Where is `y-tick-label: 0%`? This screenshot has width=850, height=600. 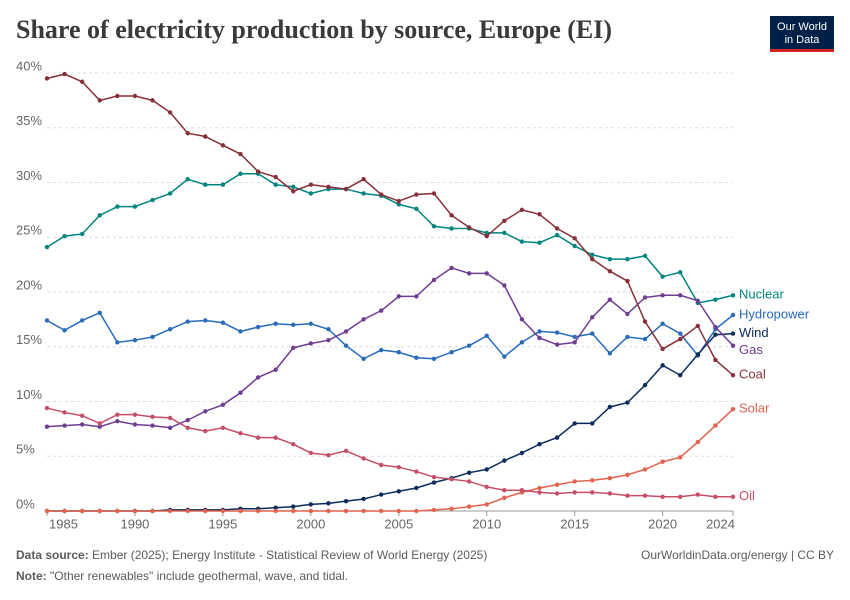 y-tick-label: 0% is located at coordinates (25, 503).